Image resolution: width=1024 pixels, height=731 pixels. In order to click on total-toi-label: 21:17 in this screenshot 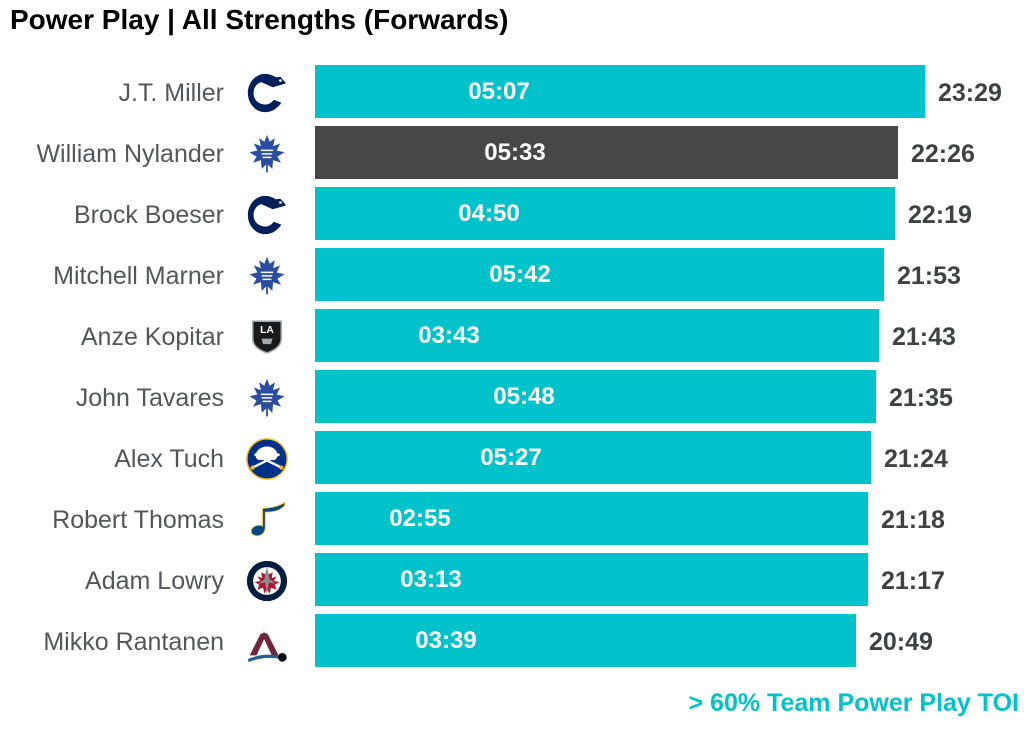, I will do `click(913, 581)`.